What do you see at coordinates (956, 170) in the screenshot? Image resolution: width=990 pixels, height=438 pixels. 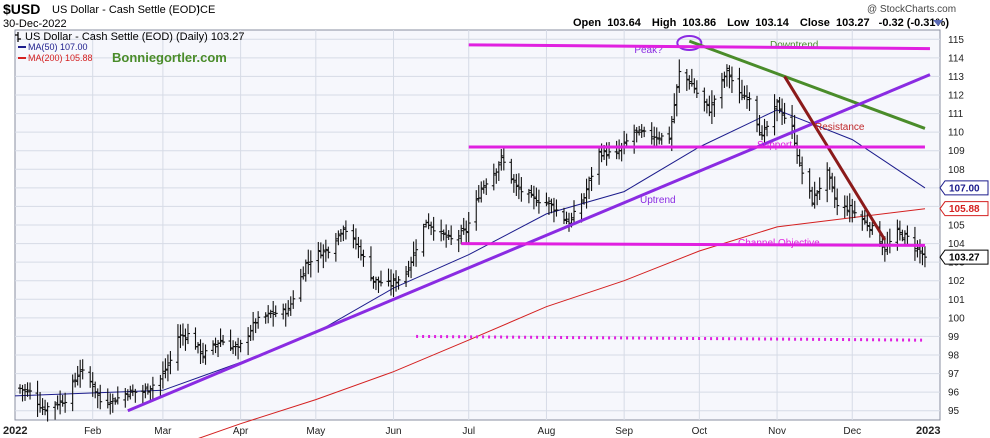 I see `y-tick-label: 108` at bounding box center [956, 170].